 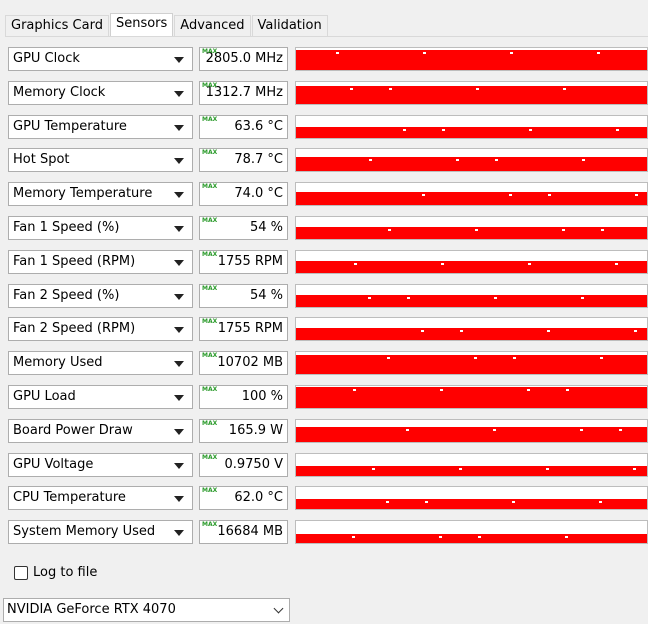 I want to click on sensor-row: Fan 1 Speed (RPM) MAX 1755 RPM, so click(x=328, y=263).